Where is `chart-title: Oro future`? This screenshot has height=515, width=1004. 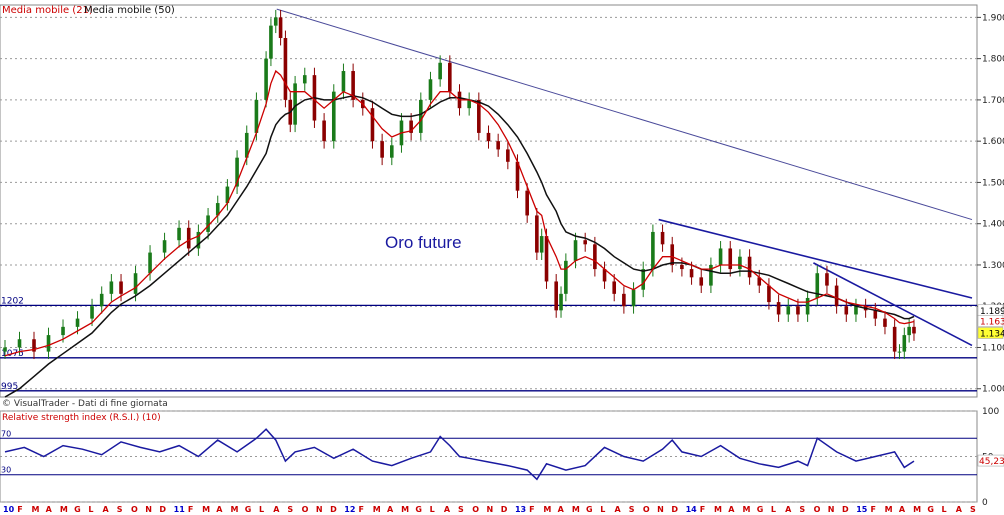 chart-title: Oro future is located at coordinates (423, 242).